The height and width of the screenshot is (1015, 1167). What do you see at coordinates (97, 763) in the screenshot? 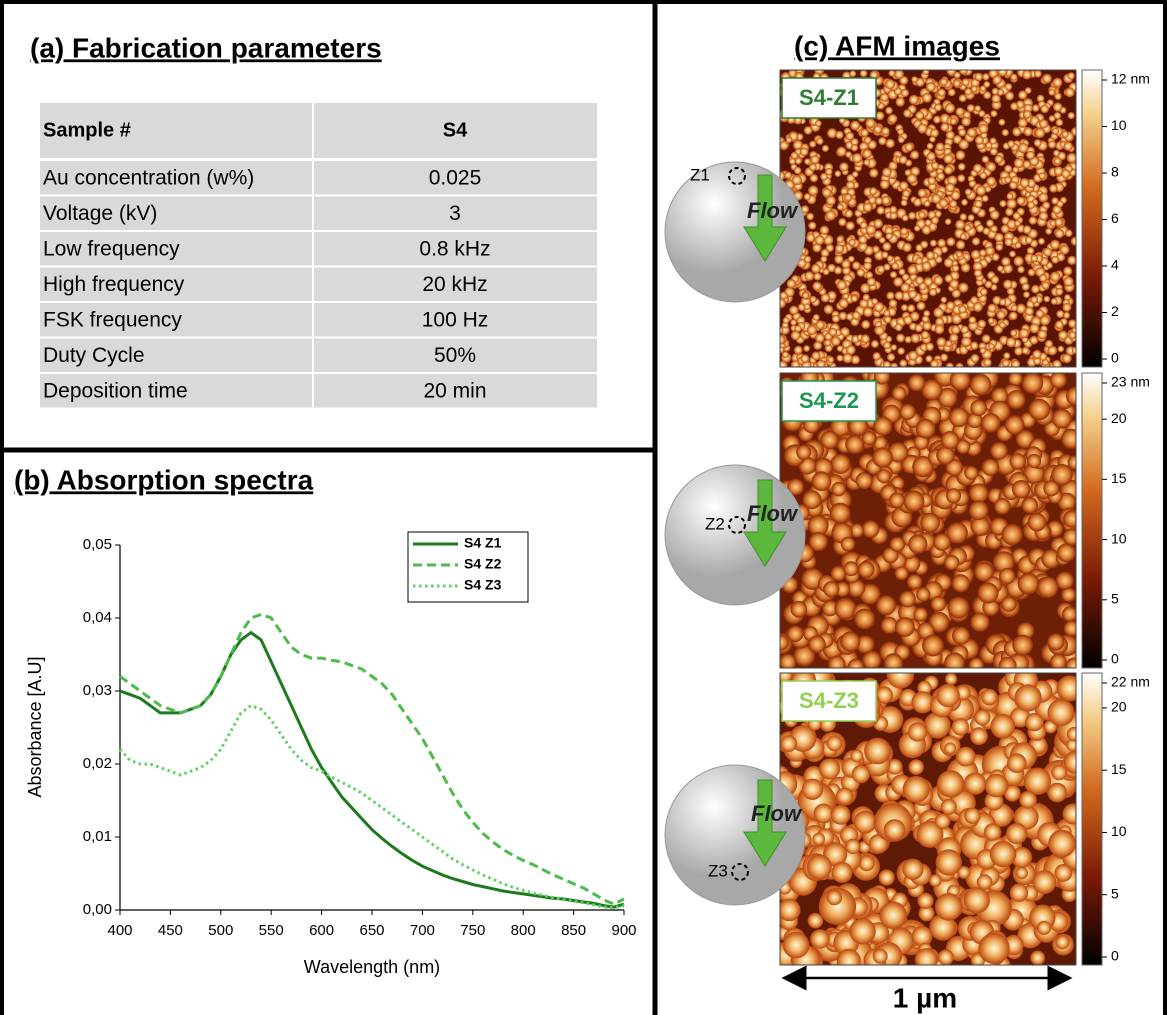
I see `y-tick-label: 0,02` at bounding box center [97, 763].